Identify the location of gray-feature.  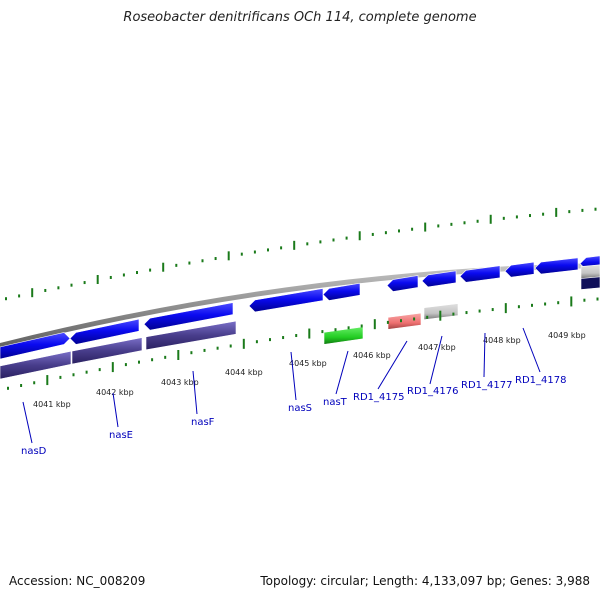
(590, 271).